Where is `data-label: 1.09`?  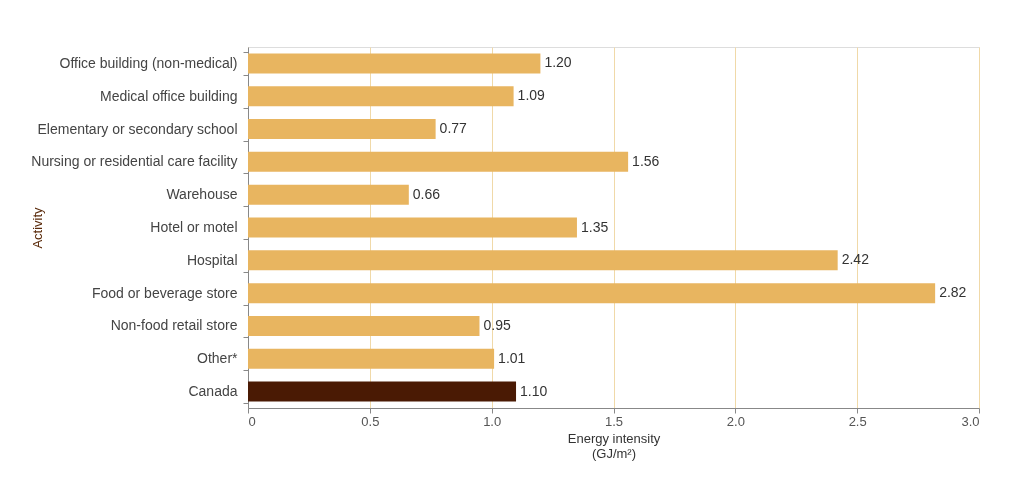
data-label: 1.09 is located at coordinates (531, 95).